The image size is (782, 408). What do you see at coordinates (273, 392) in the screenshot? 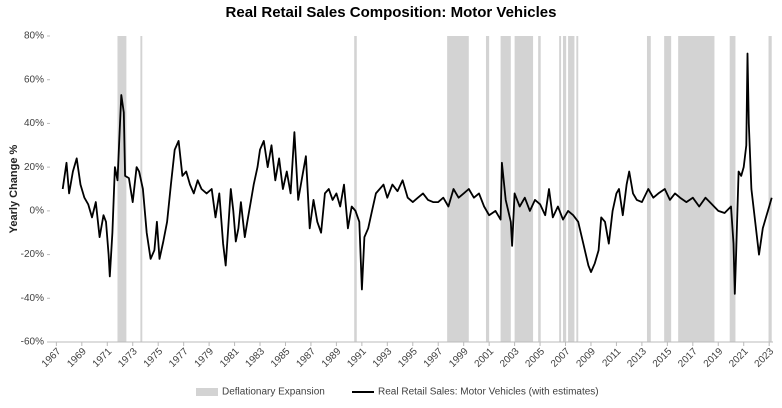
I see `legend-label: Deflationary Expansion` at bounding box center [273, 392].